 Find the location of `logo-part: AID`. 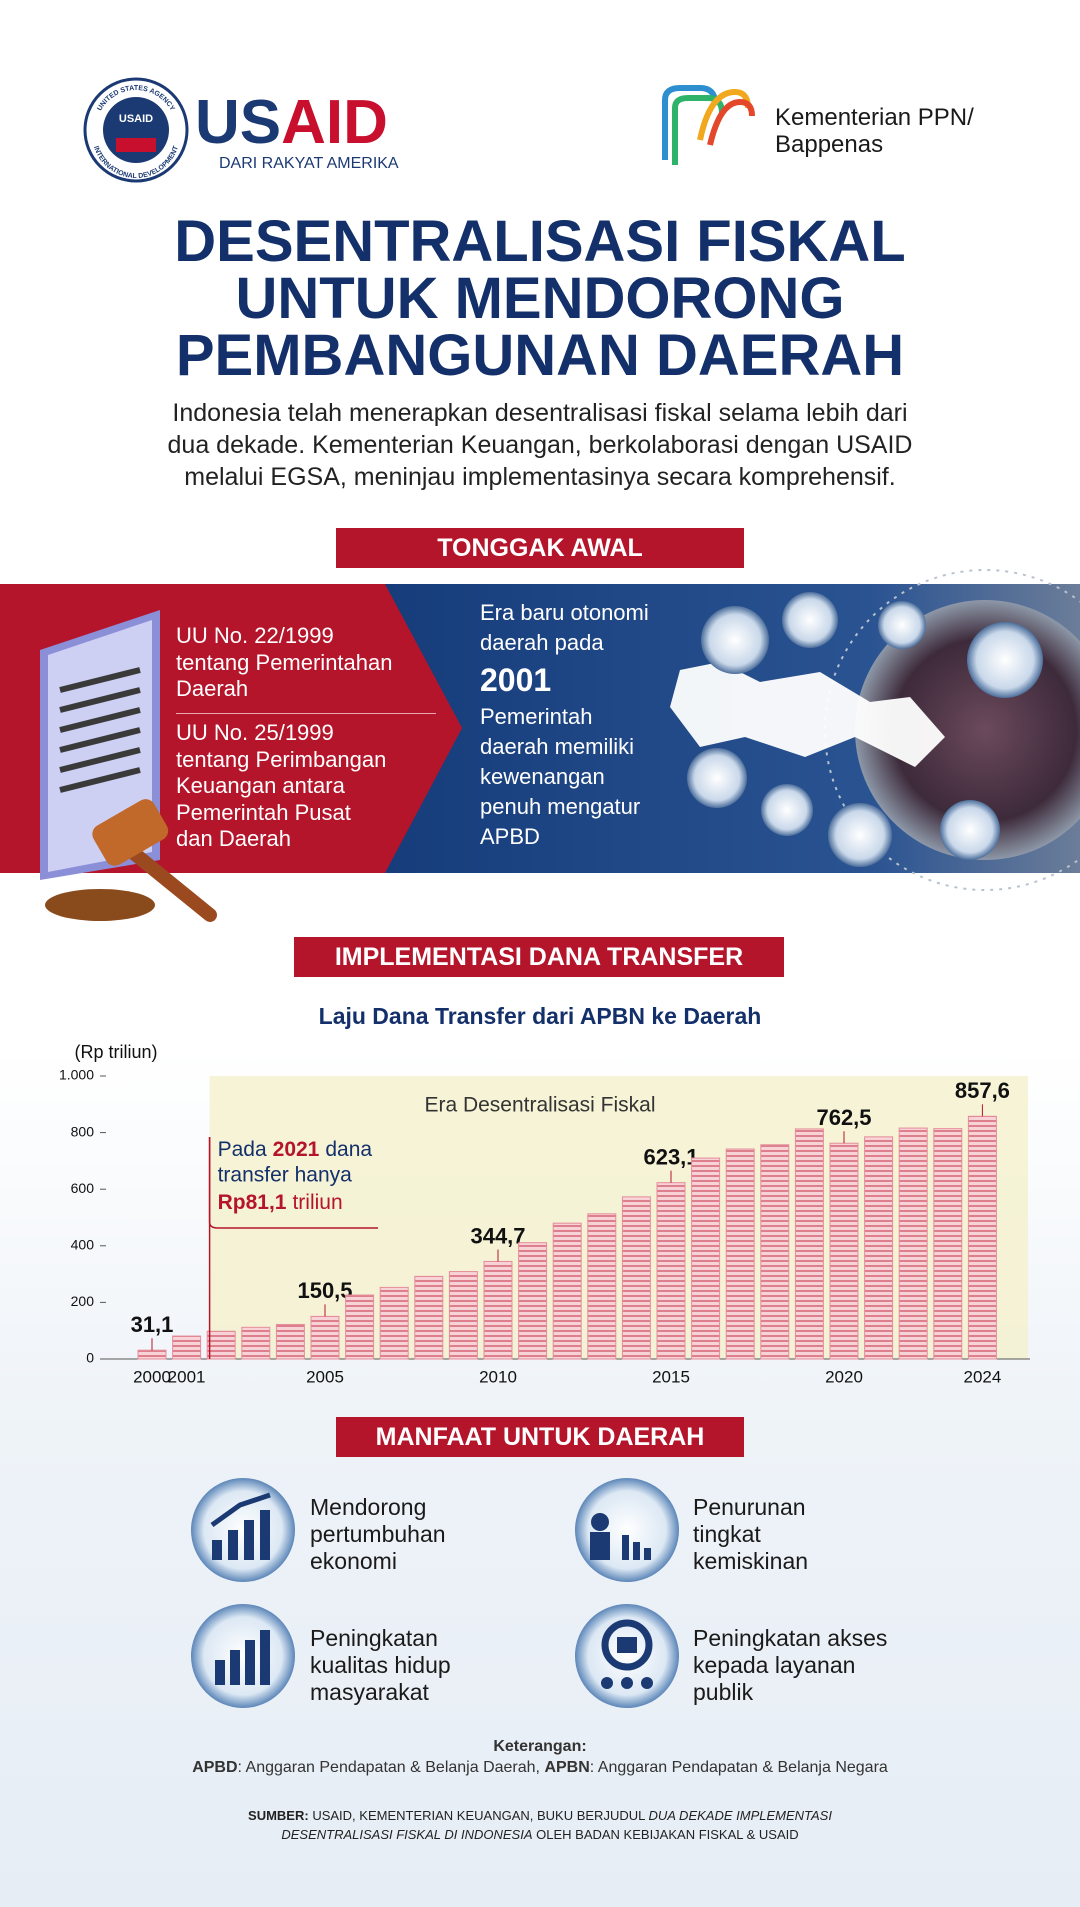

logo-part: AID is located at coordinates (334, 122).